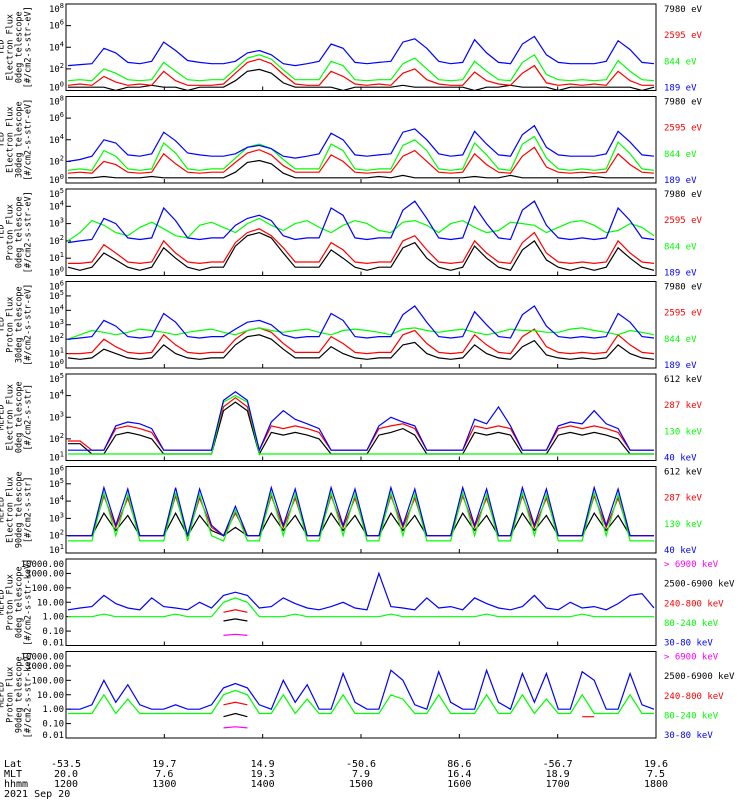 This screenshot has height=800, width=750. Describe the element at coordinates (459, 764) in the screenshot. I see `x-tick-lat: 86.6` at that location.